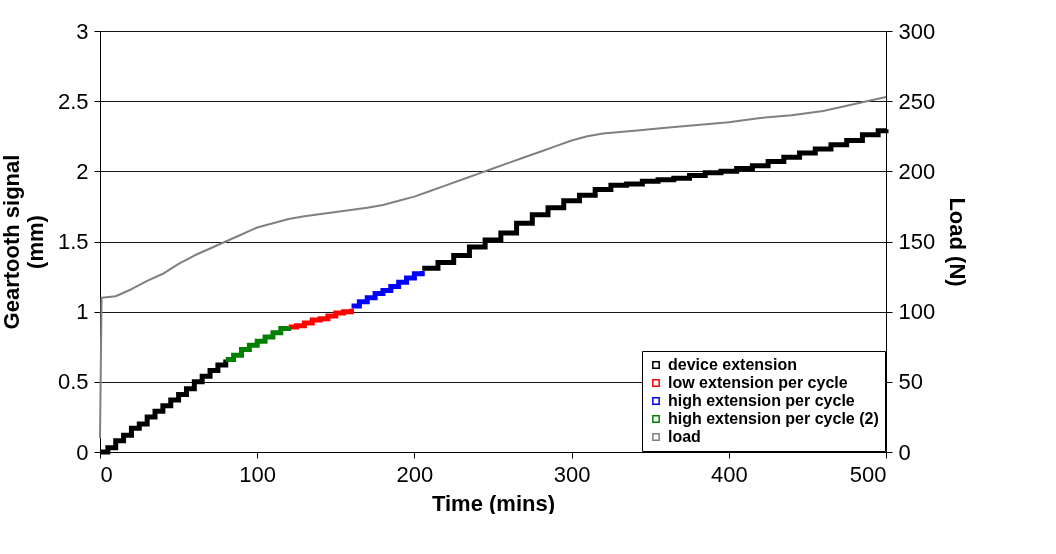 The width and height of the screenshot is (1056, 554). What do you see at coordinates (904, 452) in the screenshot?
I see `y2-tick-label: 0` at bounding box center [904, 452].